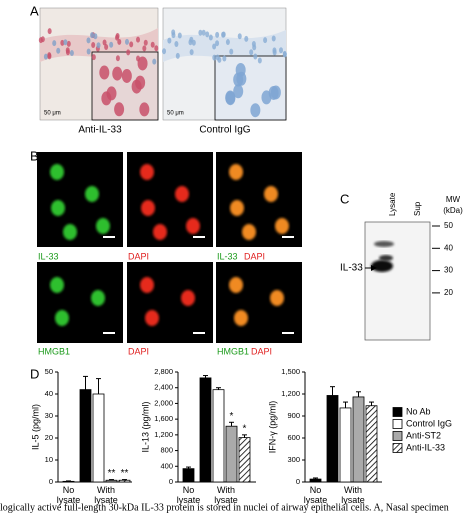  I want to click on legend-label: Anti-IL-33, so click(425, 447).